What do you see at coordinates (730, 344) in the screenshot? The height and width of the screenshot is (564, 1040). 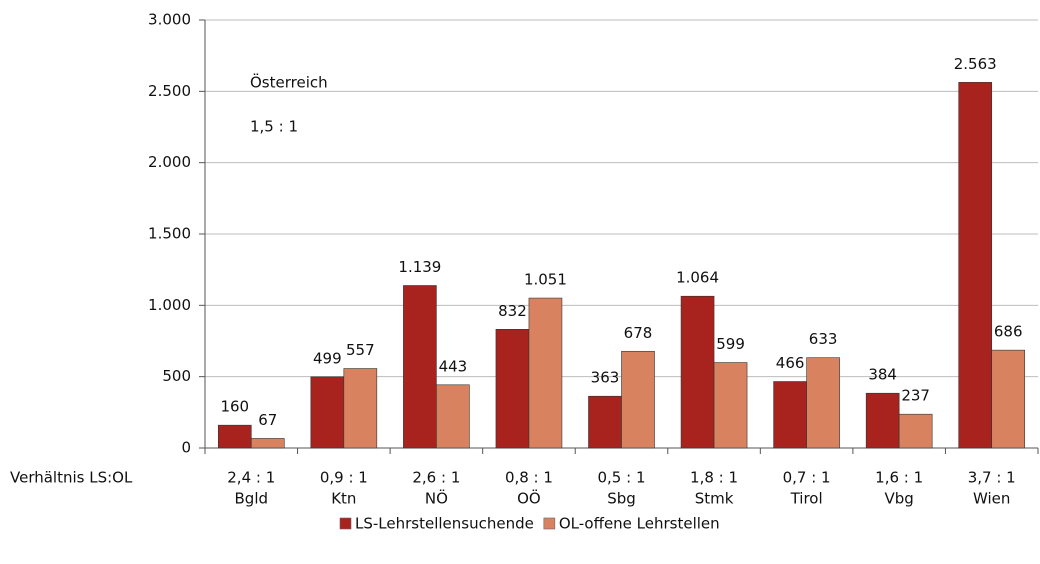 I see `value-label: 599` at bounding box center [730, 344].